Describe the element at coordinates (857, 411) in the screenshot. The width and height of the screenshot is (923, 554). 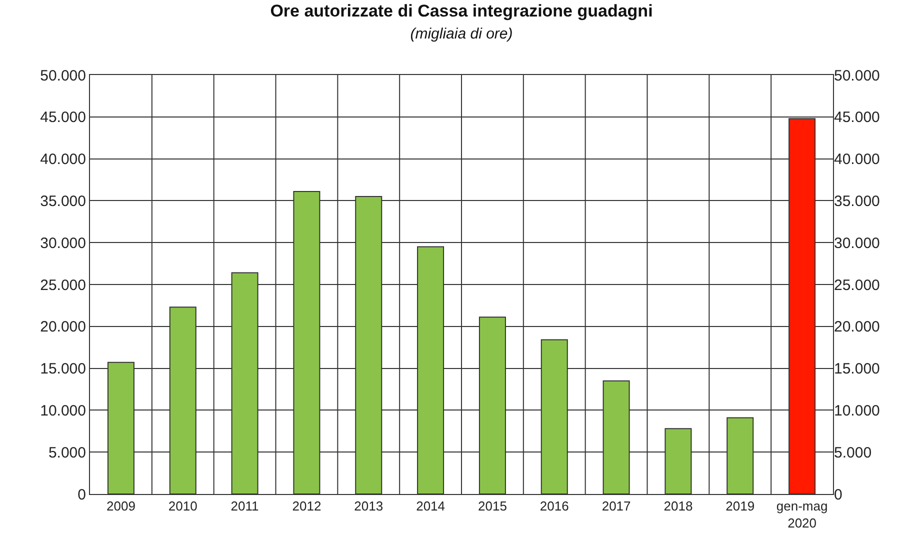
I see `y2-tick-label: 10.000` at that location.